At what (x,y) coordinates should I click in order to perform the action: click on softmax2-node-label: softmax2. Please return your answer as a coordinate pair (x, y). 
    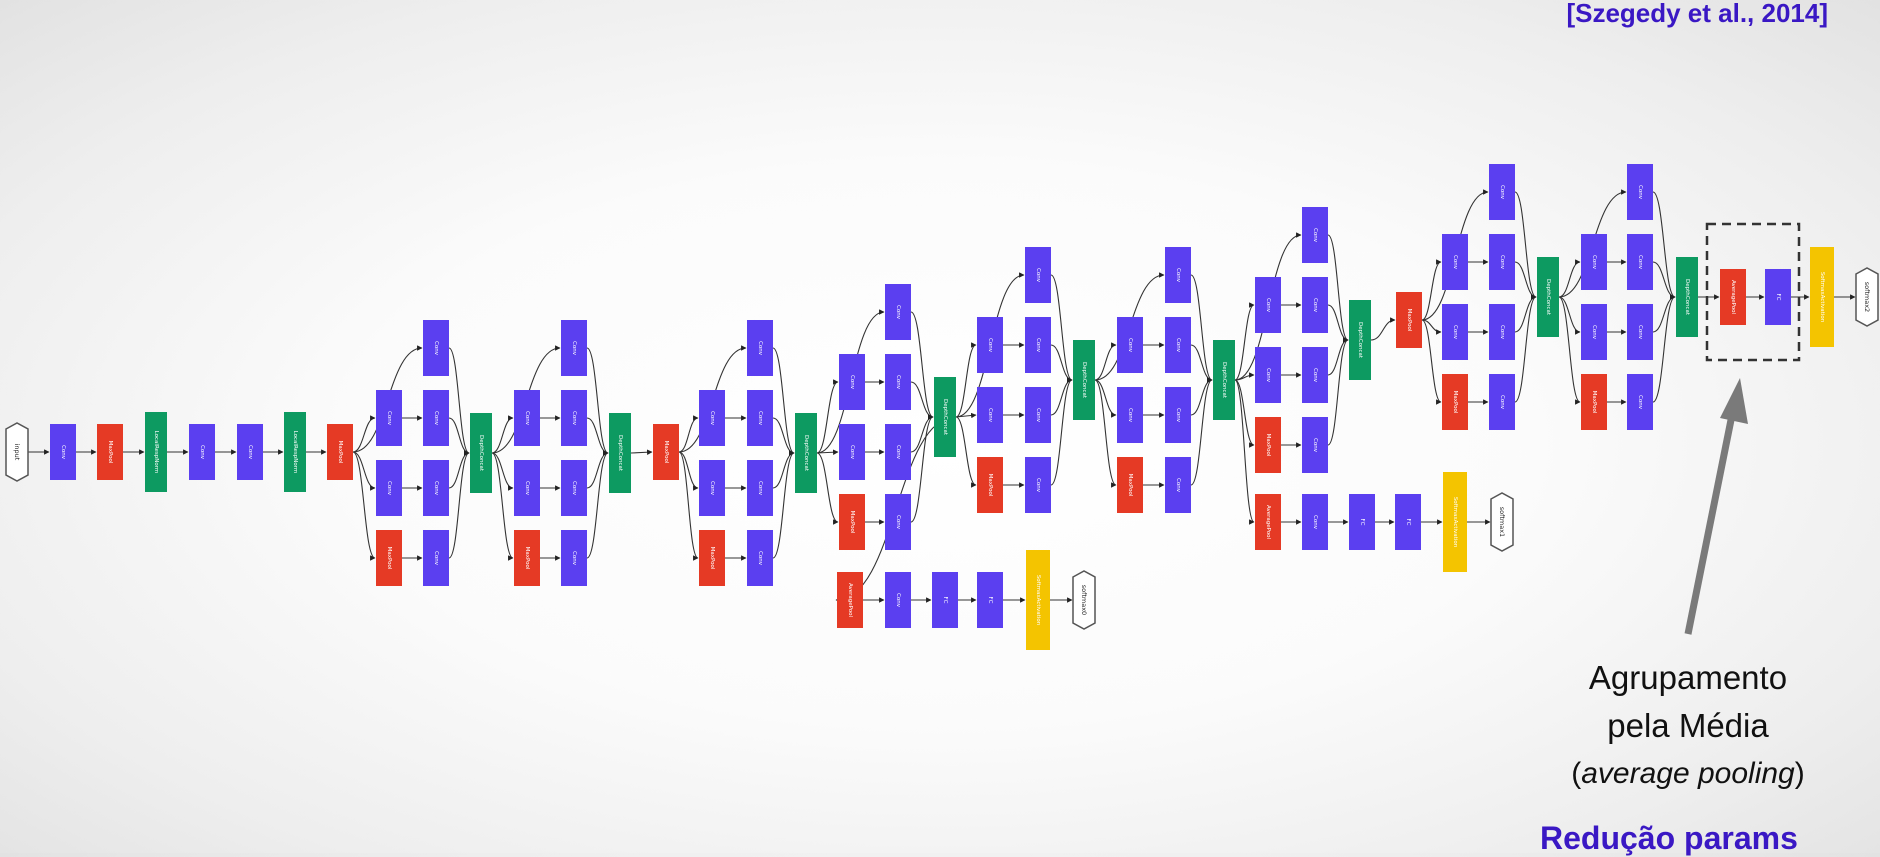
    Looking at the image, I should click on (1867, 297).